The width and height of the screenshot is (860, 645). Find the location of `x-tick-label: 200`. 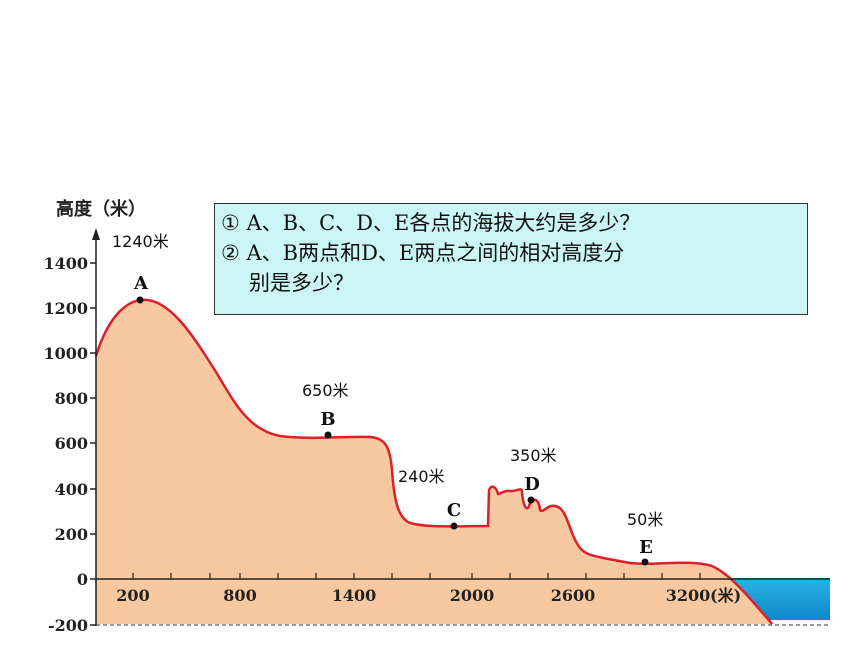

x-tick-label: 200 is located at coordinates (132, 595).